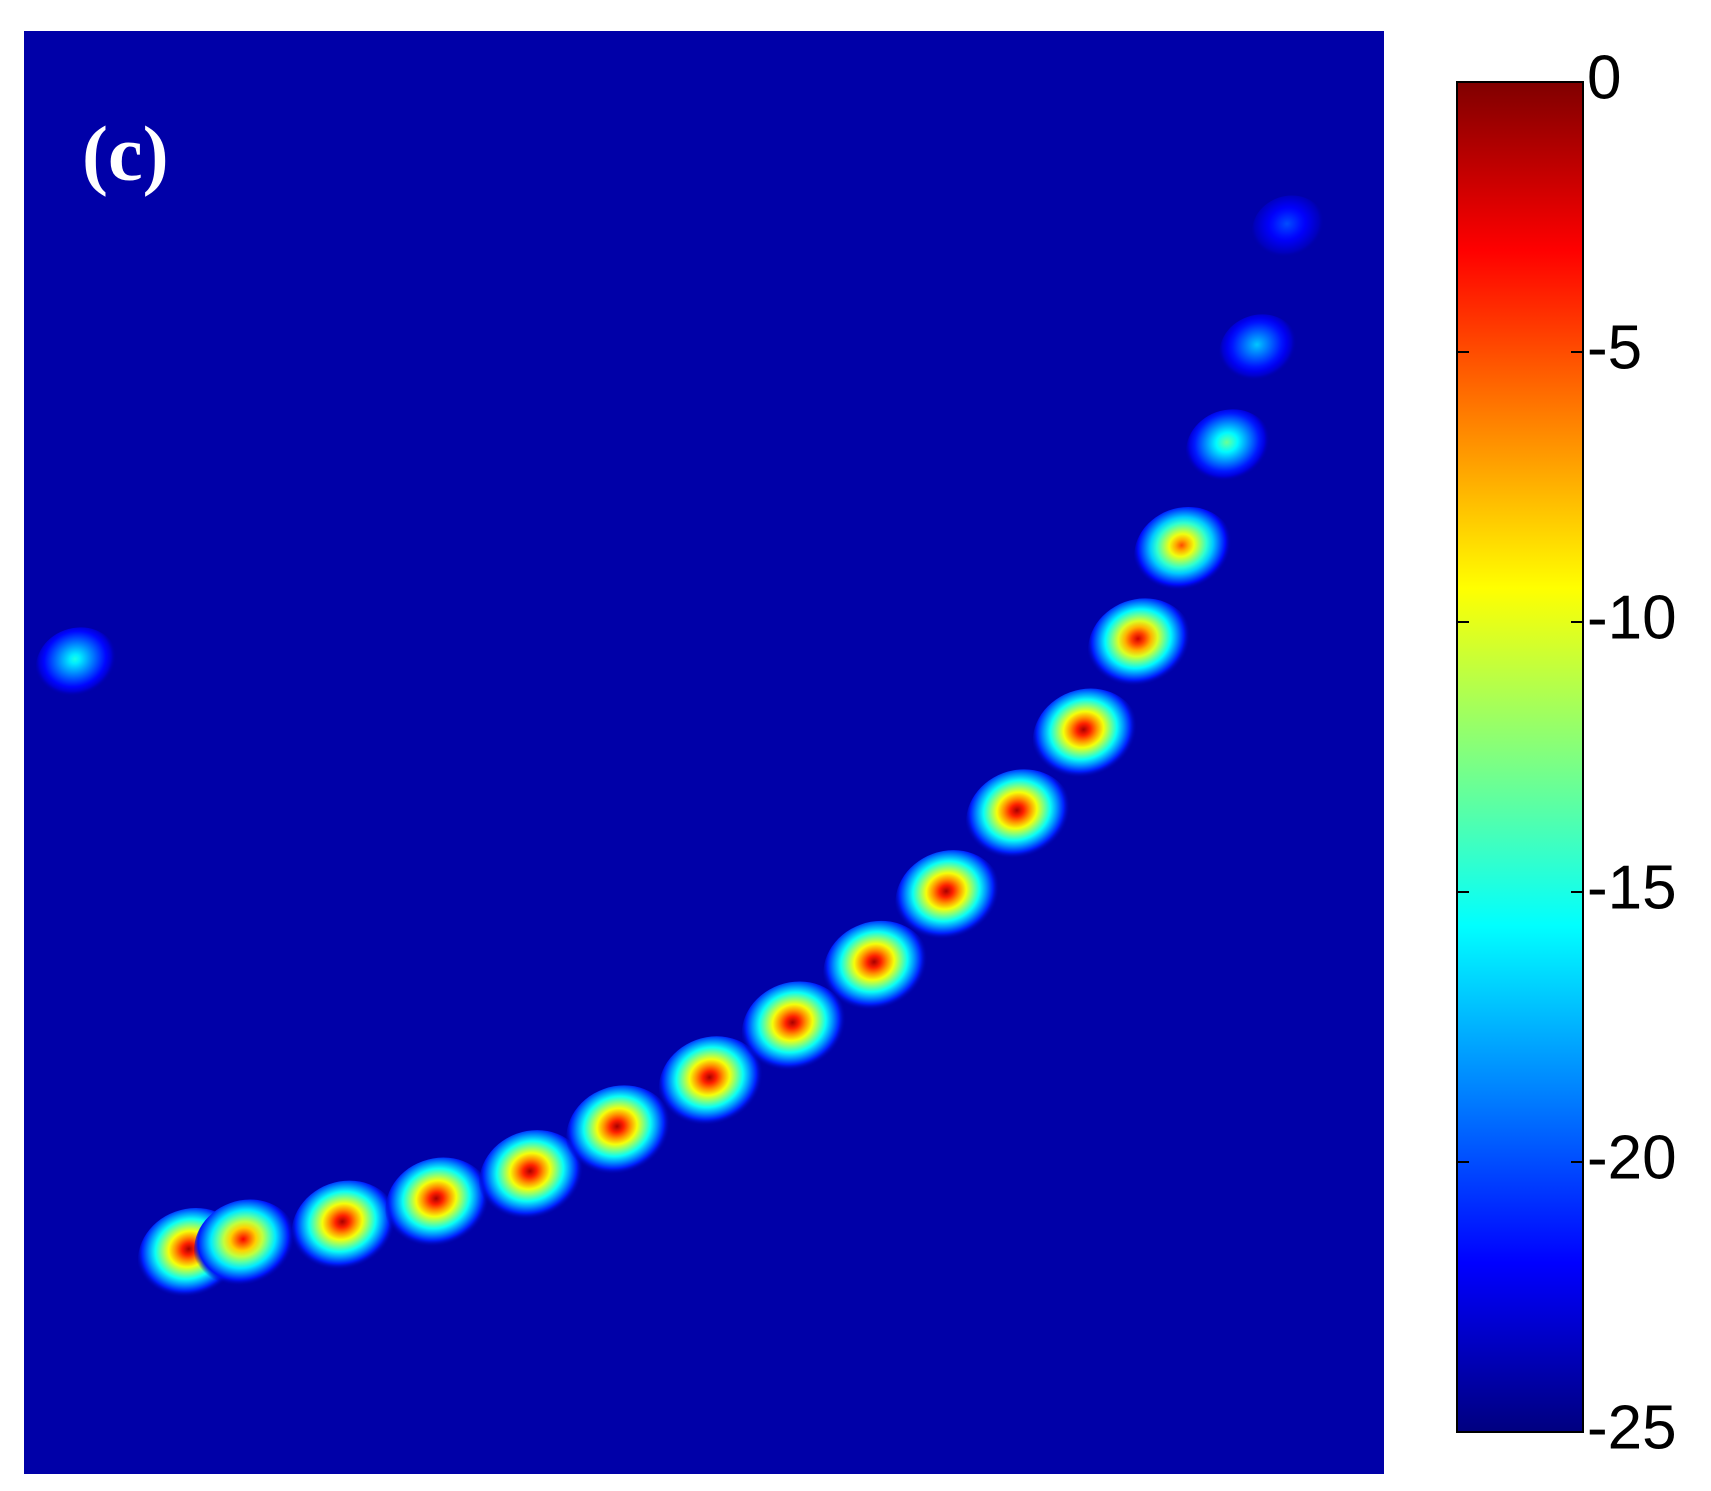  I want to click on colorbar-tick-label: -10, so click(1632, 617).